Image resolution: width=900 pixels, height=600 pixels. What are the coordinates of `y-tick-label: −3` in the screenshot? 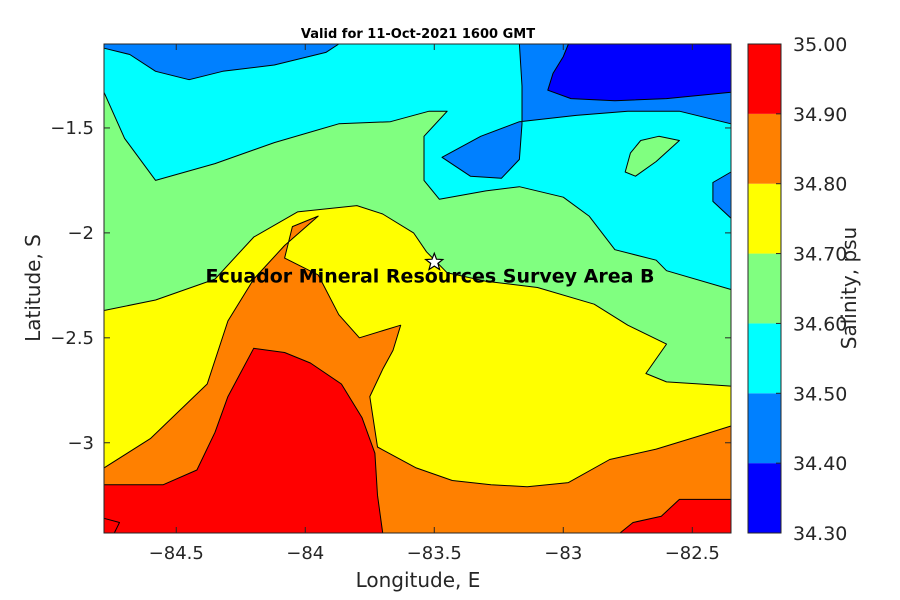 It's located at (80, 443).